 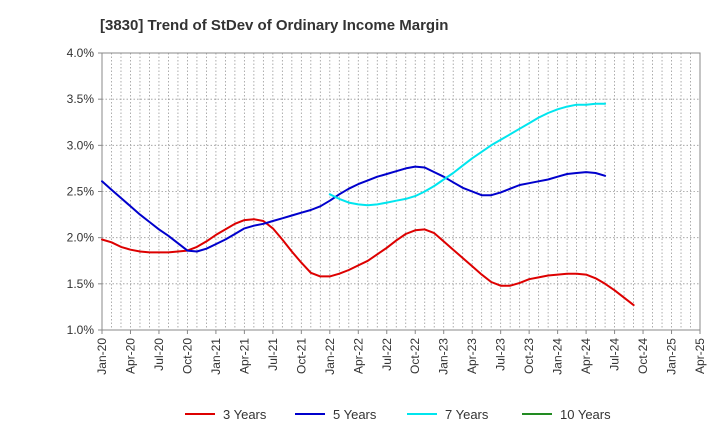 What do you see at coordinates (354, 209) in the screenshot?
I see `series-line-5-years` at bounding box center [354, 209].